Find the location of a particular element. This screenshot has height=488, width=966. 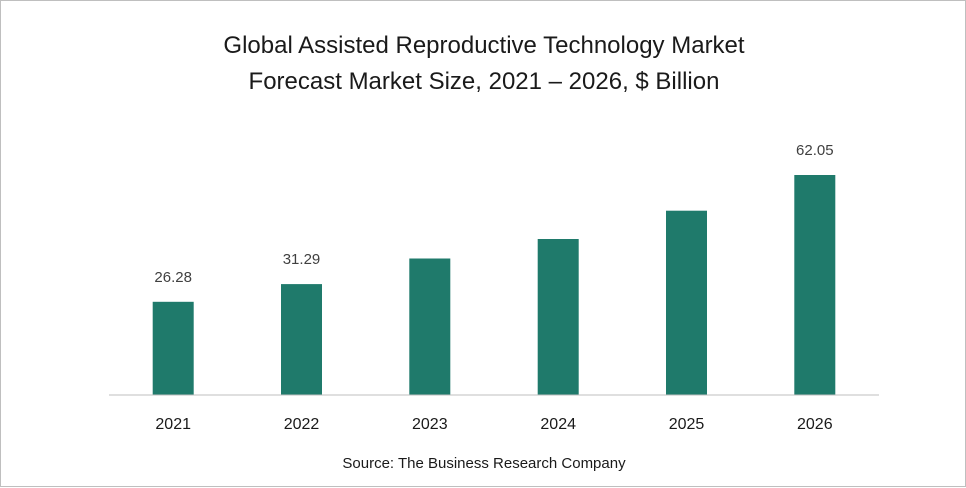

x-tick-label-2022: 2022 is located at coordinates (302, 424).